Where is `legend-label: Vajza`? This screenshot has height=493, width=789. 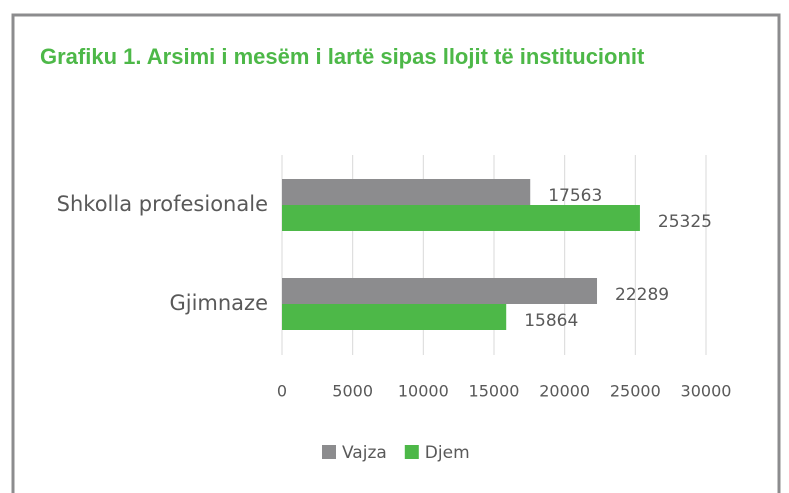 legend-label: Vajza is located at coordinates (364, 453).